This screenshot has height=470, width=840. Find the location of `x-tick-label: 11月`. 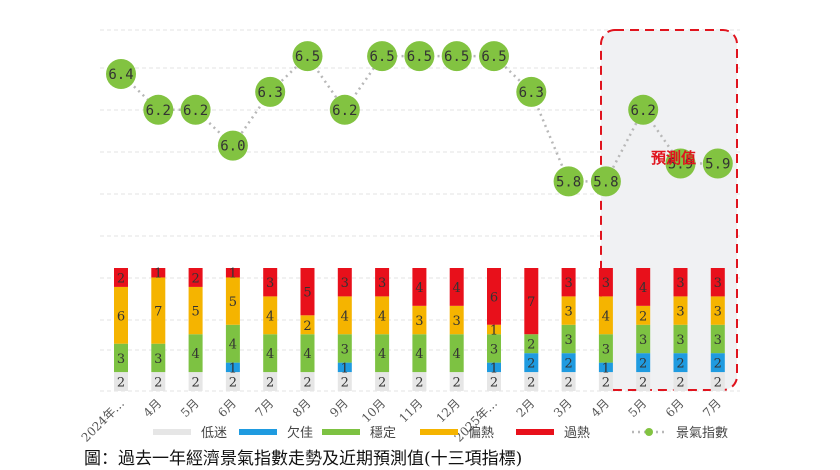

x-tick-label: 11月 is located at coordinates (410, 410).